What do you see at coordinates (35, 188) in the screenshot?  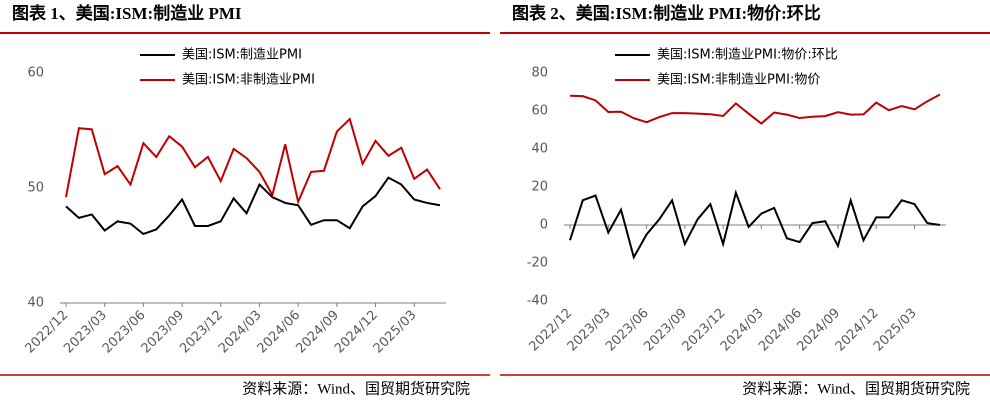 I see `y-tick-label: 50` at bounding box center [35, 188].